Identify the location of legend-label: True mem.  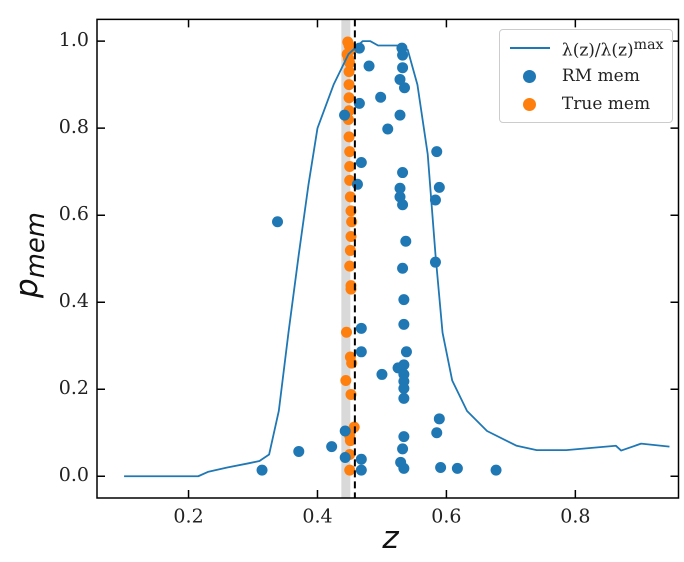
(606, 104).